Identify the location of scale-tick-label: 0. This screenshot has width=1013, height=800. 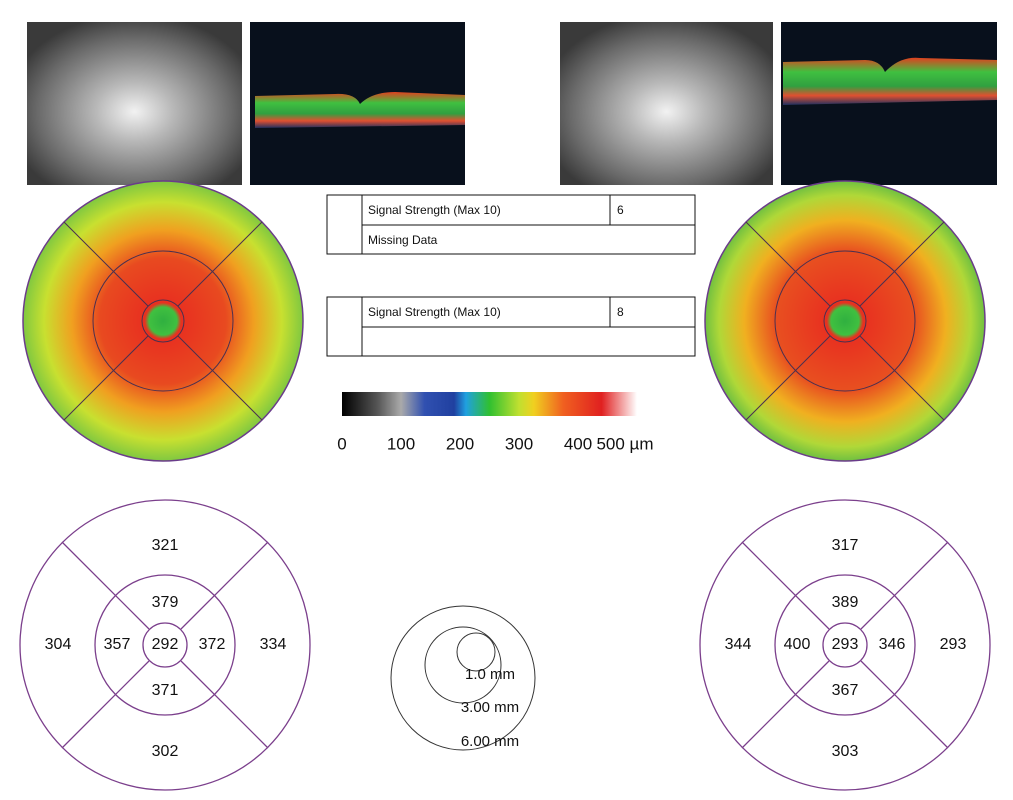
(341, 443).